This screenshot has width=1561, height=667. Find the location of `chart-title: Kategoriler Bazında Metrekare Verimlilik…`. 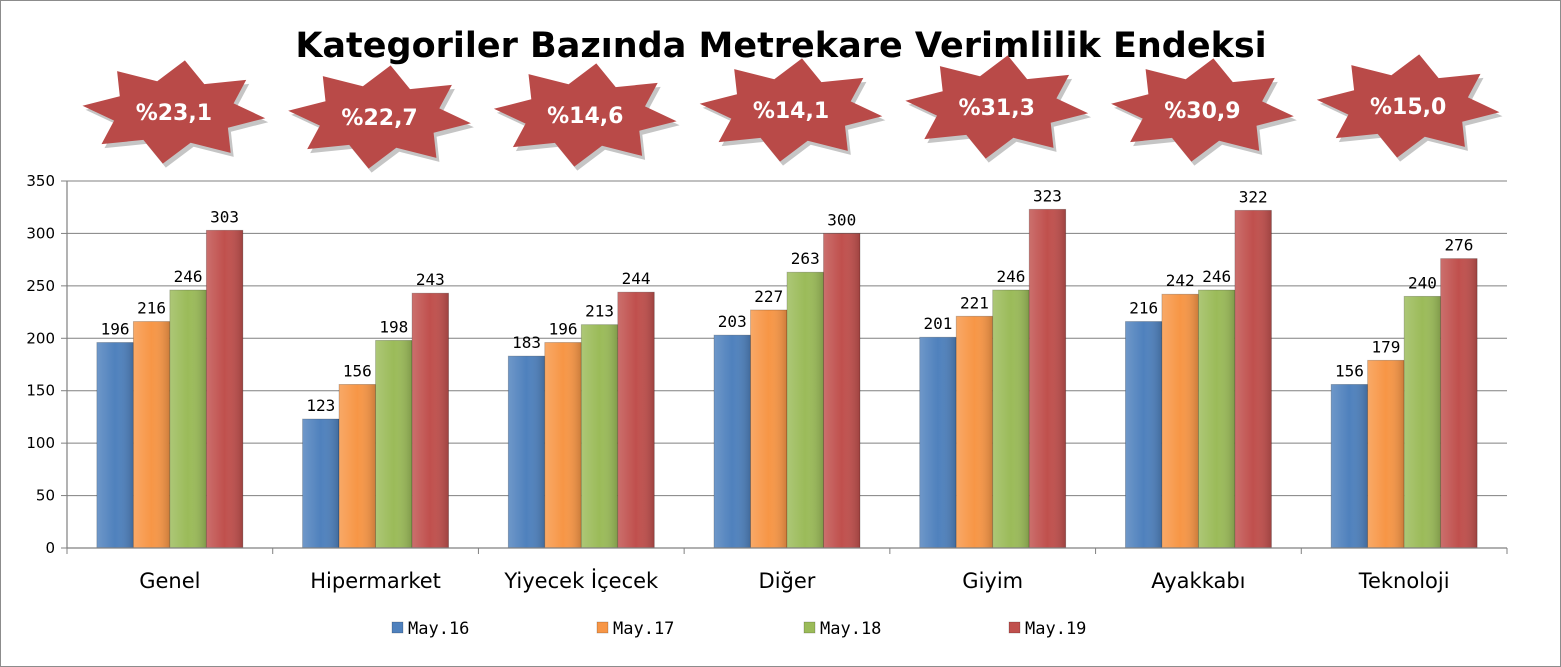

chart-title: Kategoriler Bazında Metrekare Verimlilik… is located at coordinates (780, 46).